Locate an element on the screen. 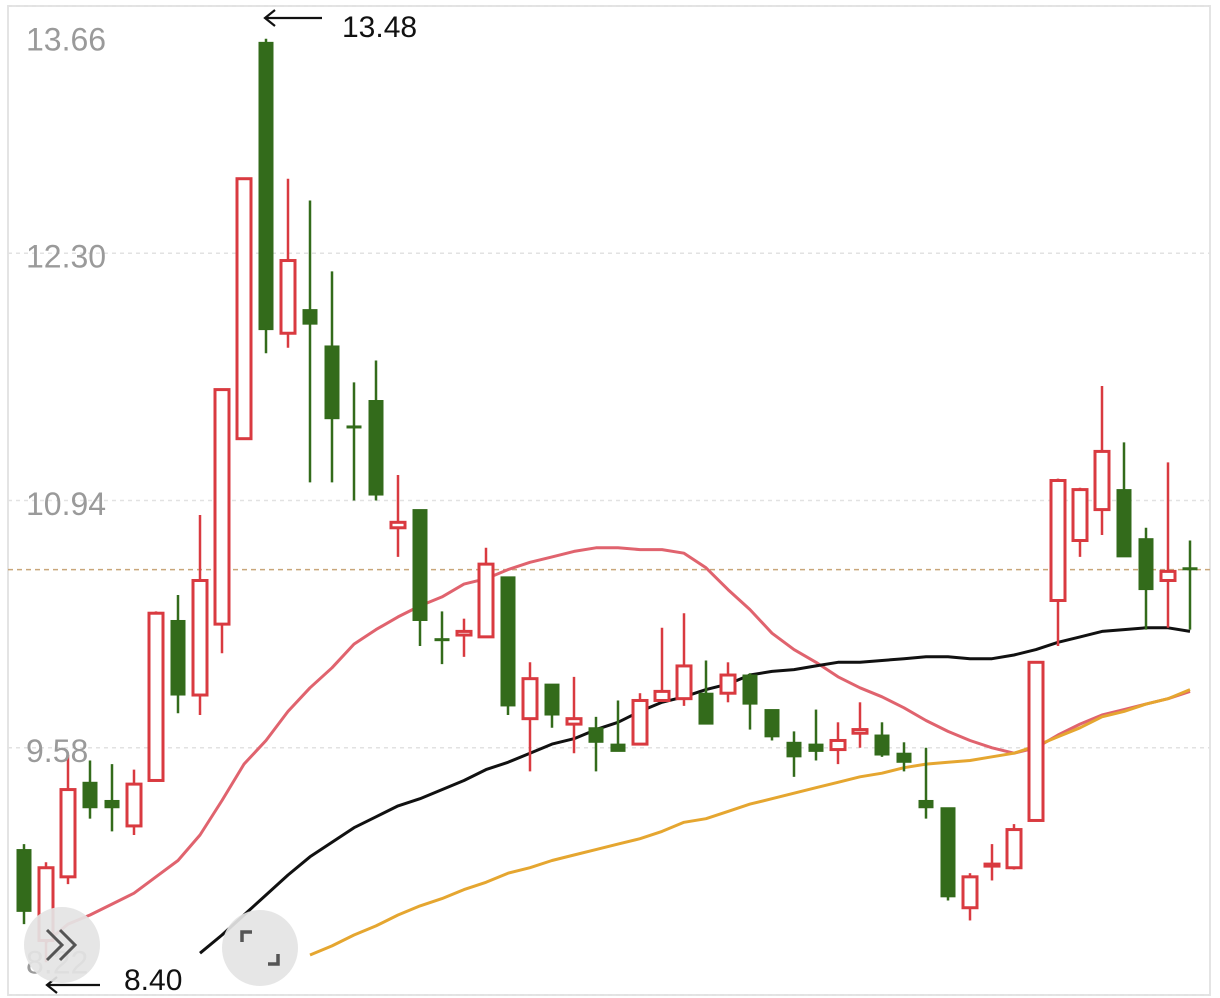 This screenshot has width=1220, height=998. collapse-button is located at coordinates (62, 945).